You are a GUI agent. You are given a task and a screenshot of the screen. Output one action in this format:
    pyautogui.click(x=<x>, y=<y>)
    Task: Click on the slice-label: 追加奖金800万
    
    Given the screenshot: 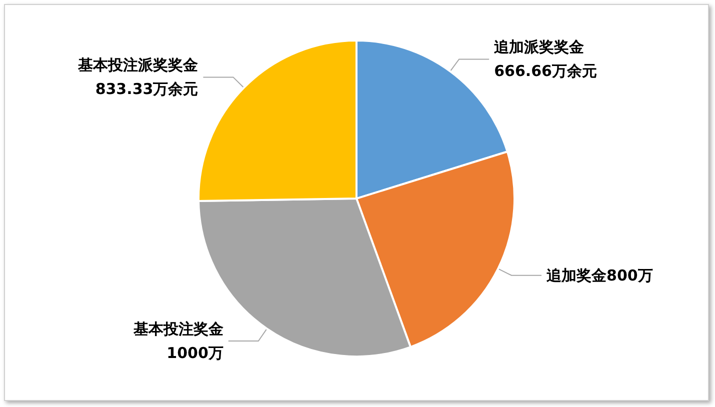 What is the action you would take?
    pyautogui.click(x=599, y=275)
    